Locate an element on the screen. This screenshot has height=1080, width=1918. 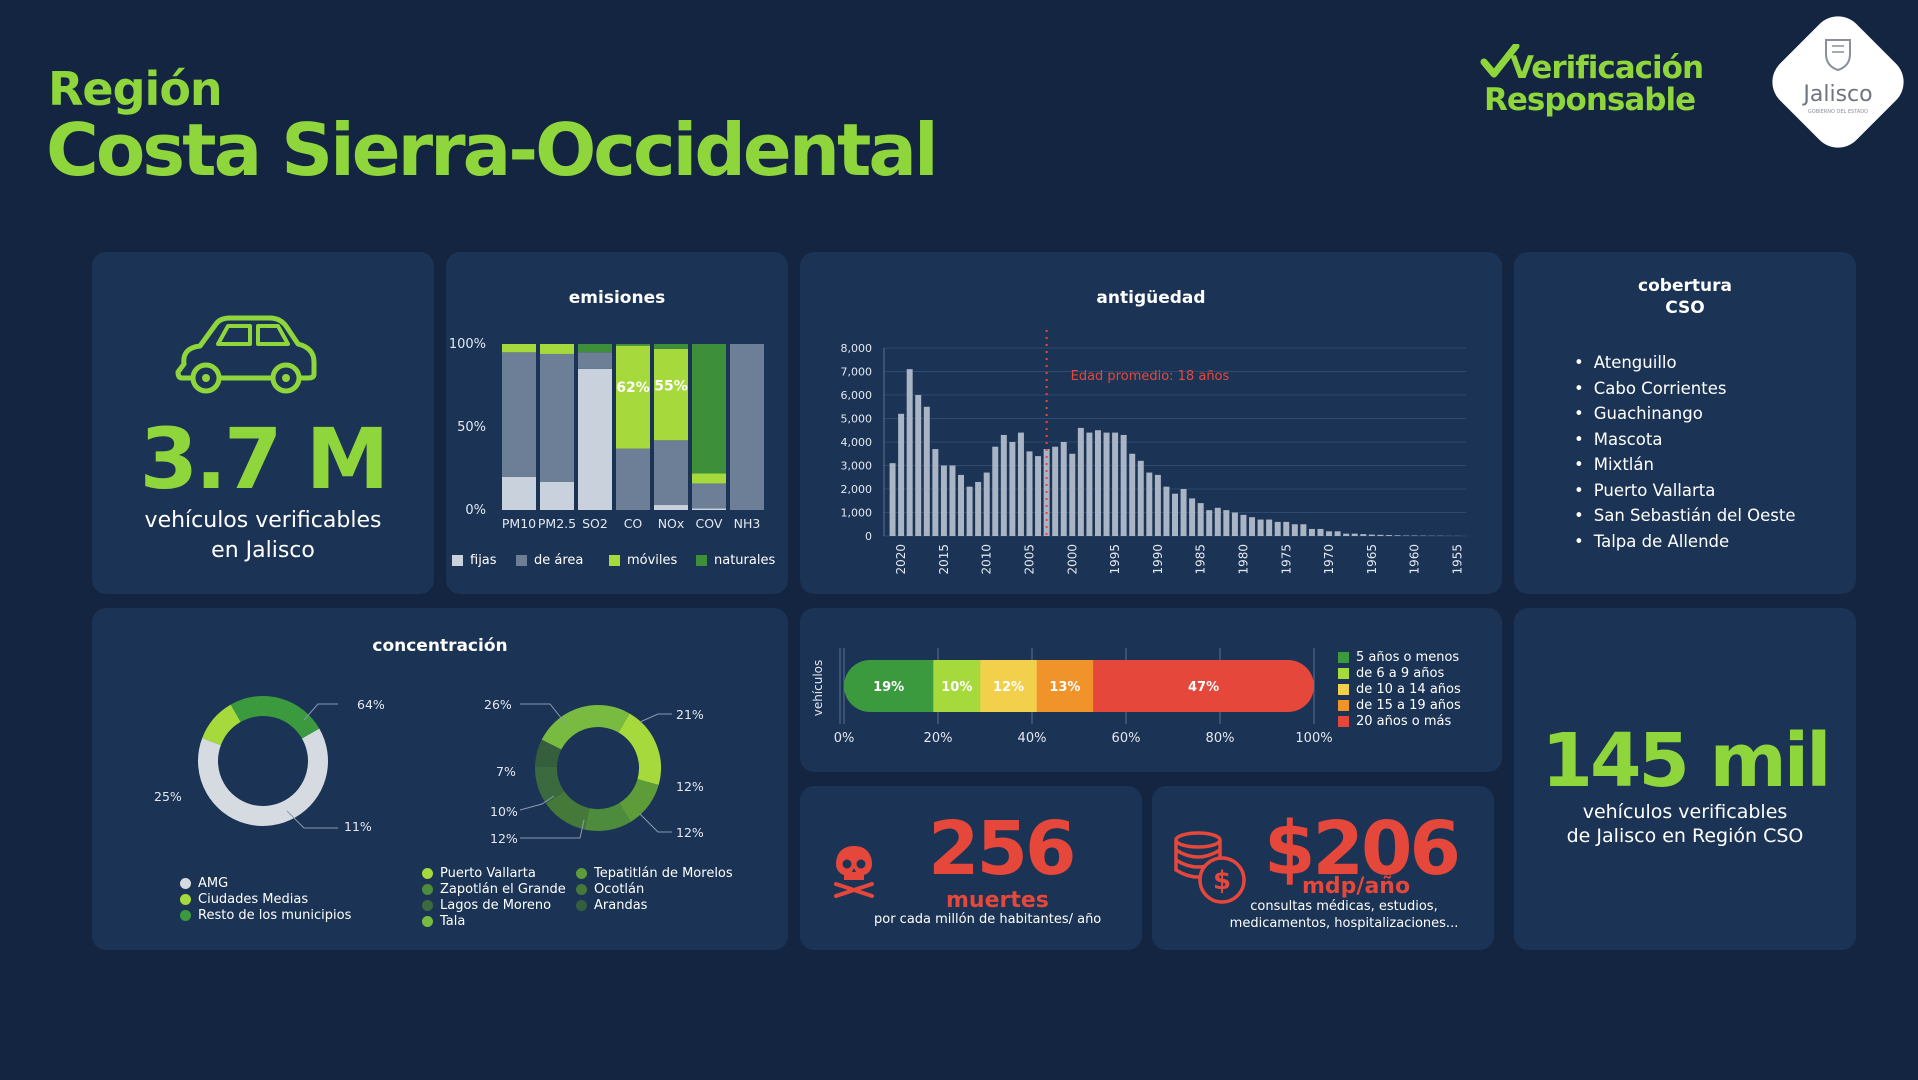
legend-fijas: fijas is located at coordinates (474, 560).